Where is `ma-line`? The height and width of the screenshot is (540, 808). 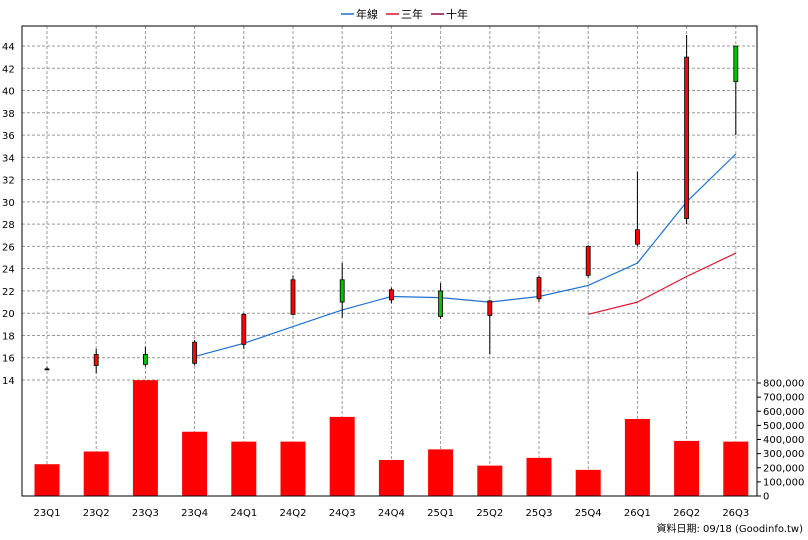 ma-line is located at coordinates (662, 283).